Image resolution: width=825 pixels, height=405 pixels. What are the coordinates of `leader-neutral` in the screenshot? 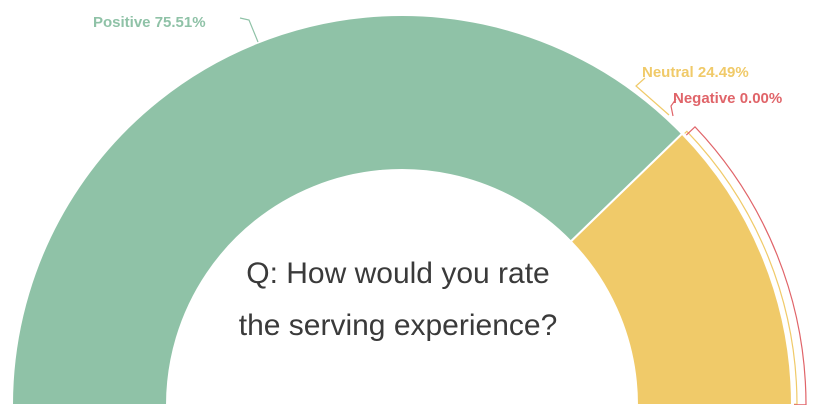 It's located at (652, 96).